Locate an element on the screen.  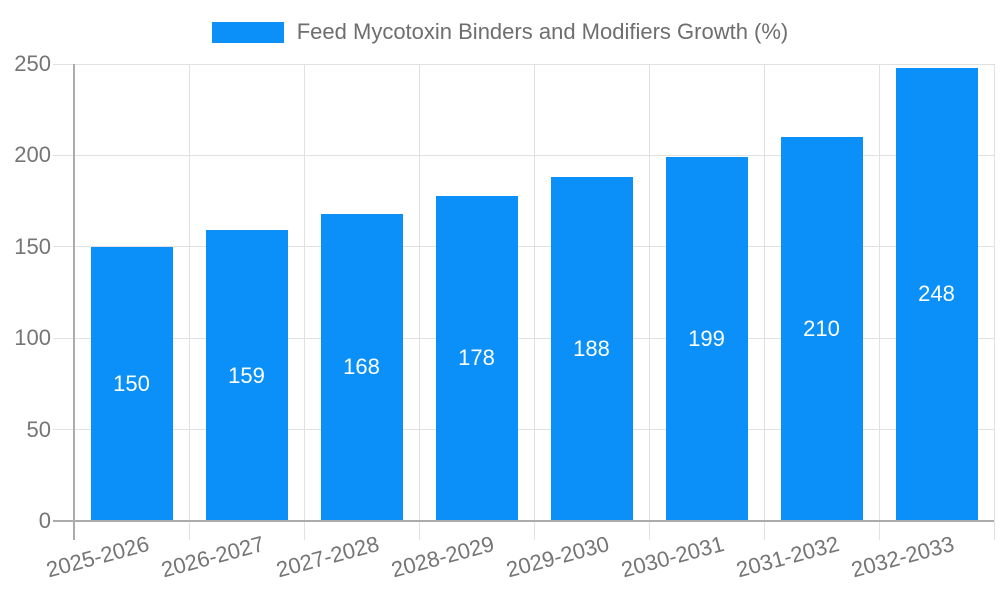
bar-value-label: 168 is located at coordinates (361, 367).